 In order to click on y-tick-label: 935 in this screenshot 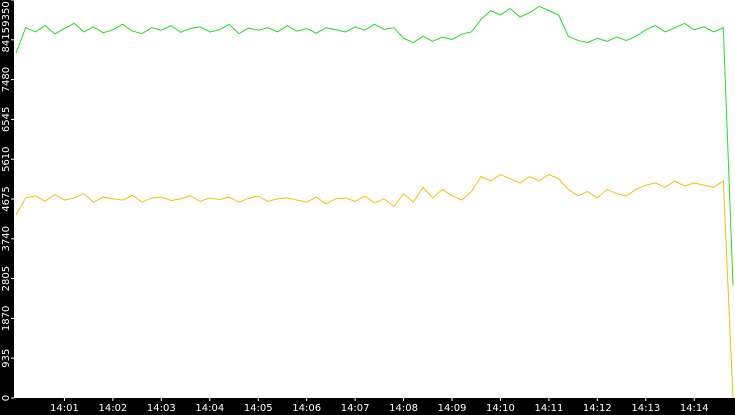, I will do `click(6, 358)`.